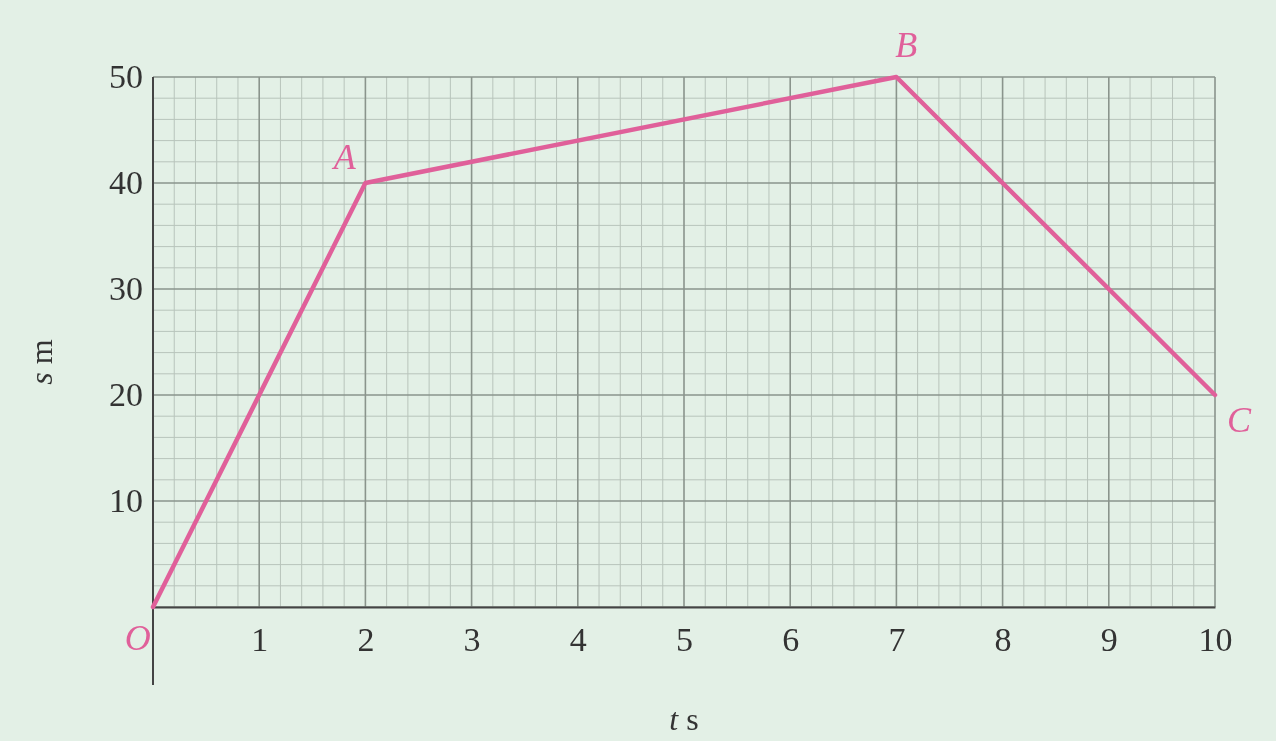  I want to click on x-tick-label: 9, so click(1109, 640).